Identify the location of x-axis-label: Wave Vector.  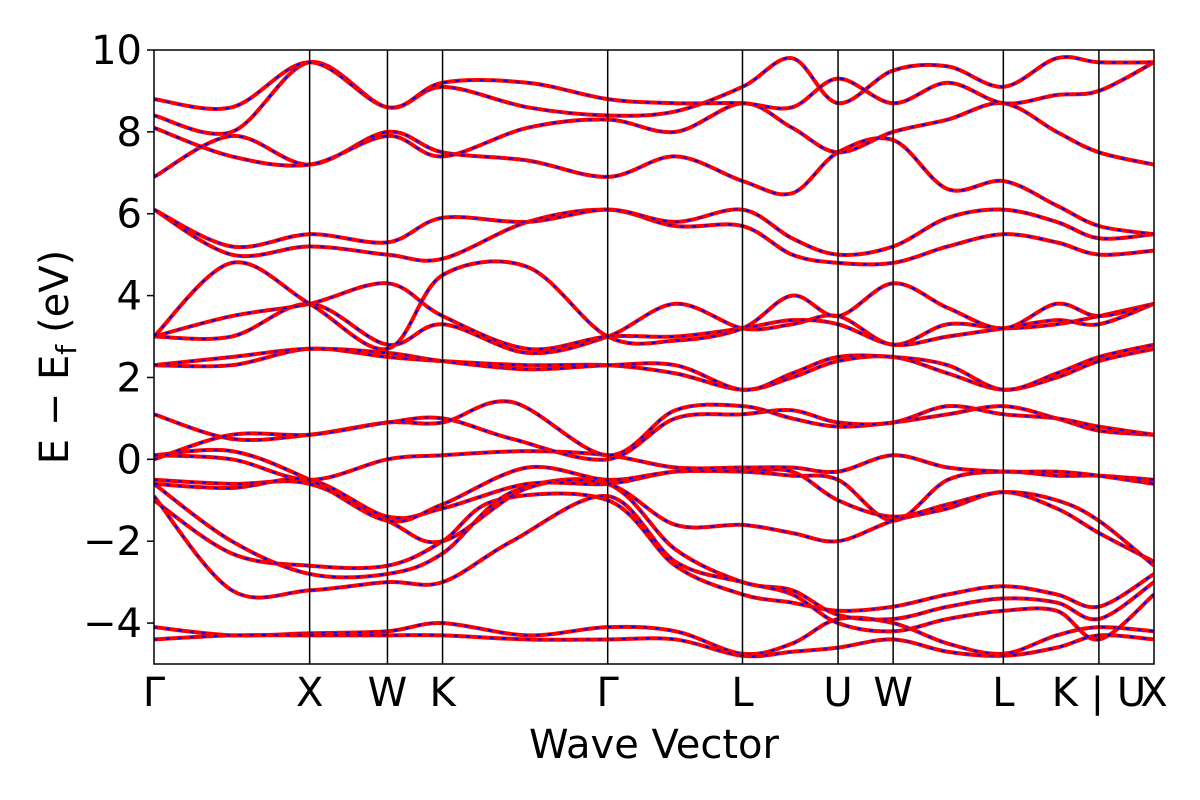
(654, 745).